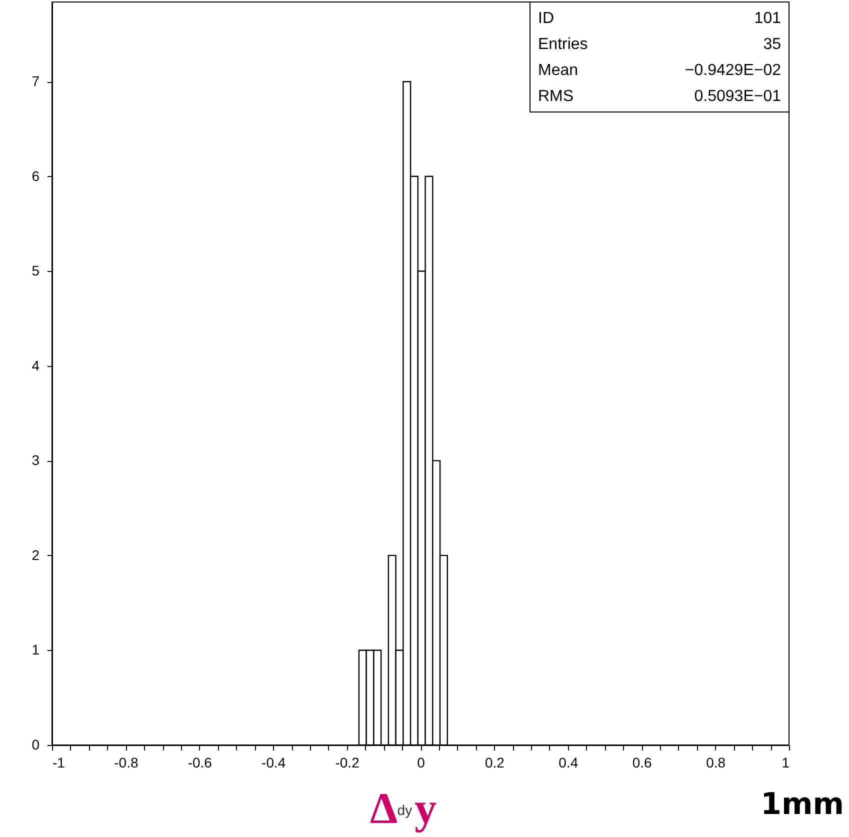  I want to click on y-tick-label: 7, so click(36, 81).